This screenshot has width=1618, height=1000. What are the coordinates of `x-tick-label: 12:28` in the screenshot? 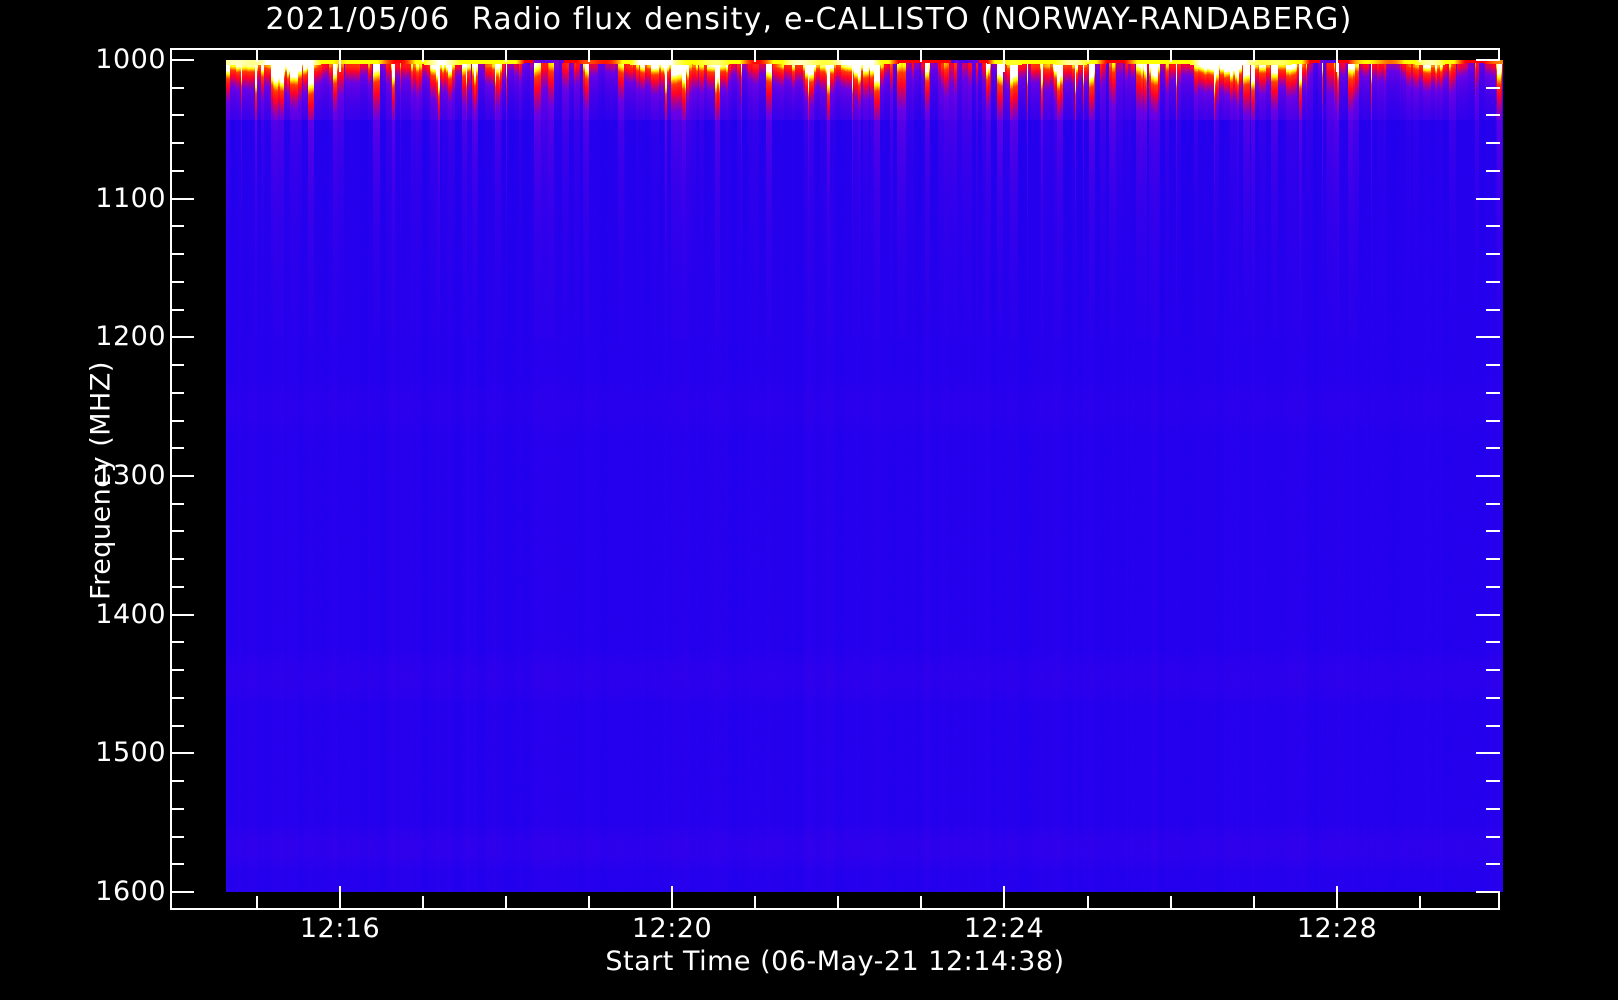 It's located at (1337, 928).